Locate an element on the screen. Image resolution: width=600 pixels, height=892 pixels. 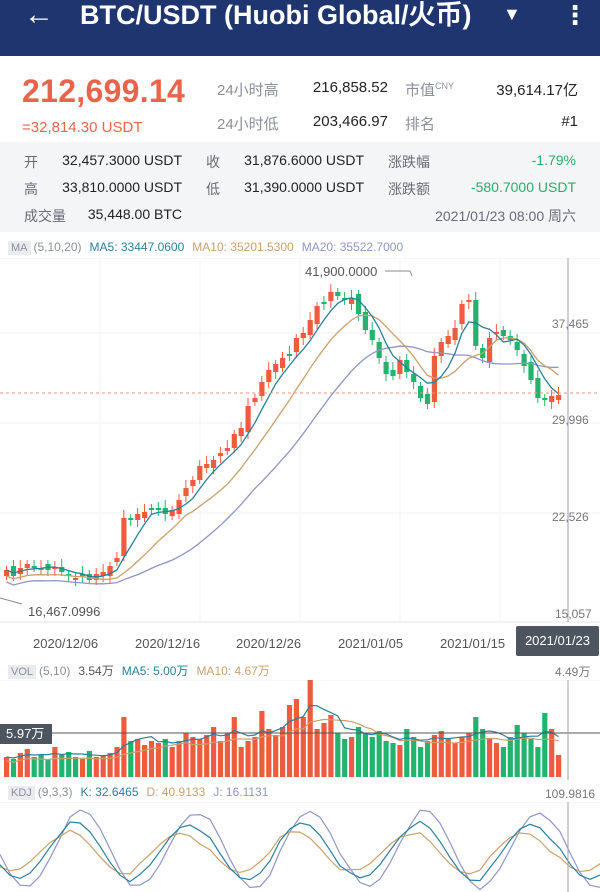
volume-chart is located at coordinates (300, 730).